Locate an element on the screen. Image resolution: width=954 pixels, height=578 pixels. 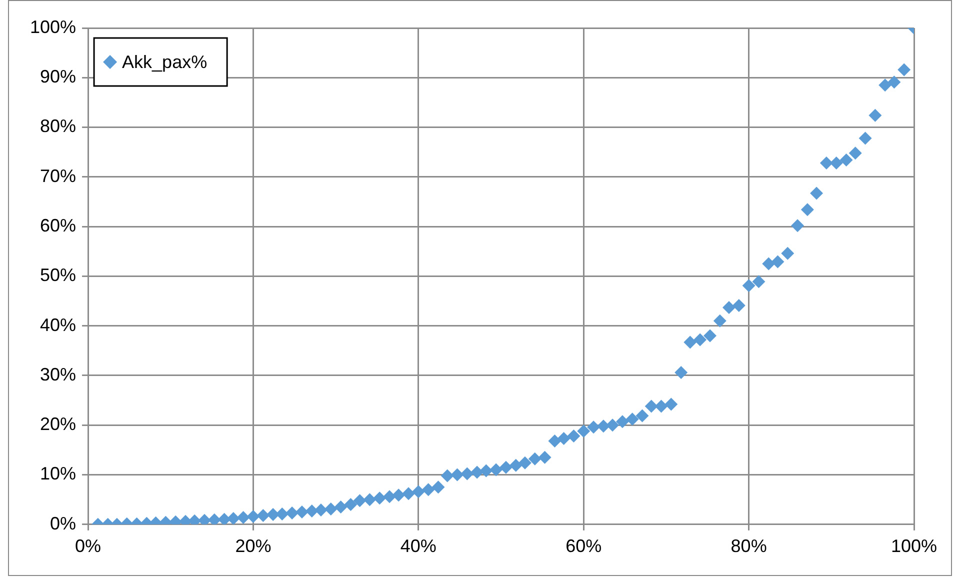
x-tick-label: 80% is located at coordinates (748, 546).